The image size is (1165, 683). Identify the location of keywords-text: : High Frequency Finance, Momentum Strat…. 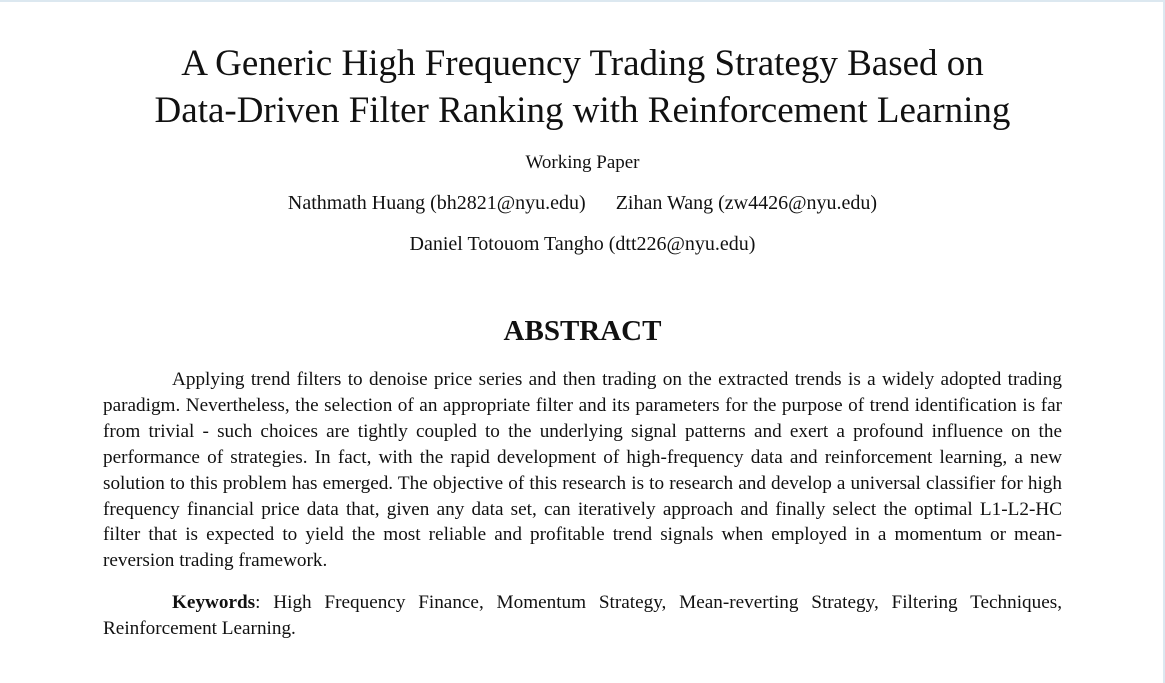
(582, 615).